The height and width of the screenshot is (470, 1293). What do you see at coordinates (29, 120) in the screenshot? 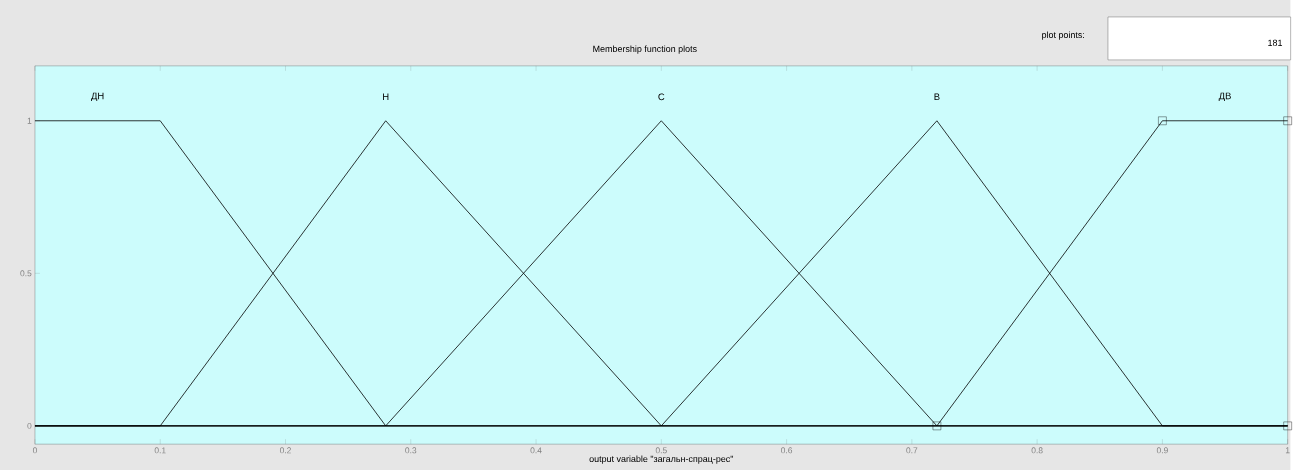
I see `y-tick-label: 1` at bounding box center [29, 120].